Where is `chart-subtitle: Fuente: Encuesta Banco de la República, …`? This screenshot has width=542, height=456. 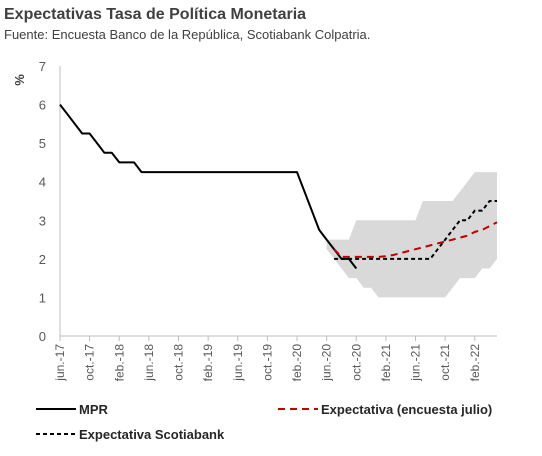 chart-subtitle: Fuente: Encuesta Banco de la República, … is located at coordinates (187, 34).